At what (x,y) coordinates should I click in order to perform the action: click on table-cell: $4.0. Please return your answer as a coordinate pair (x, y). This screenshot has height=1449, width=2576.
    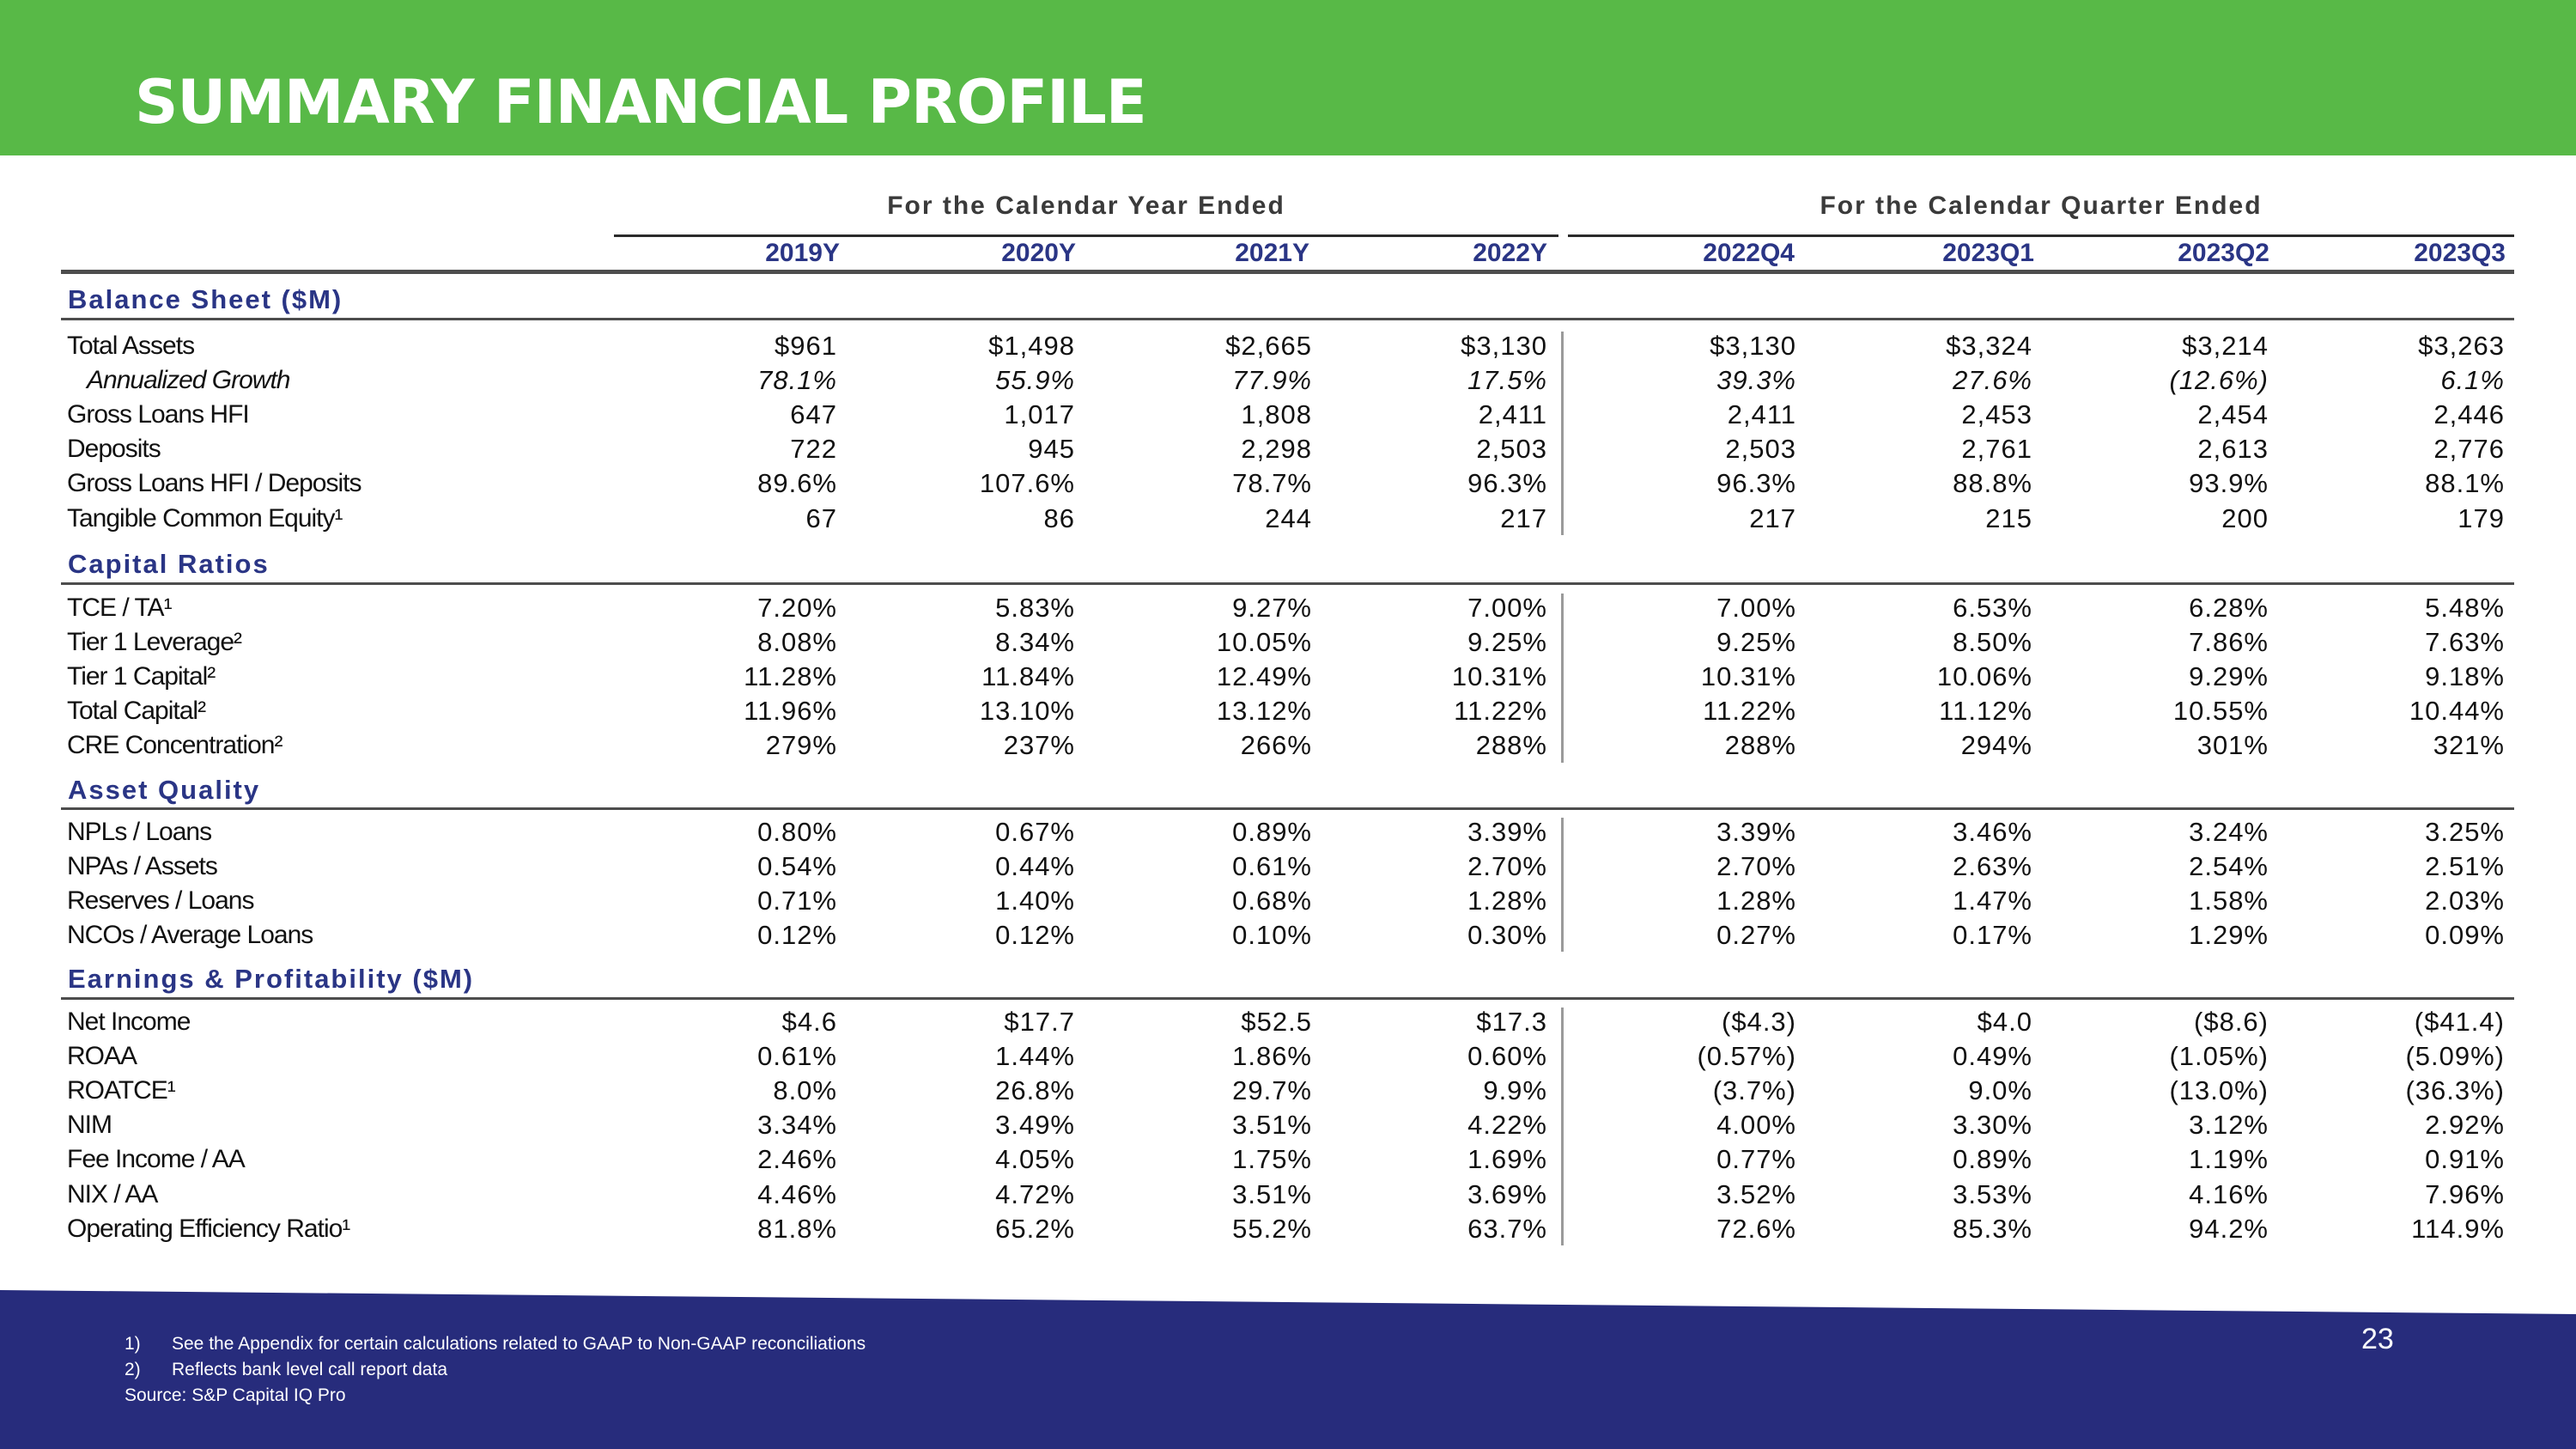
    Looking at the image, I should click on (2004, 1022).